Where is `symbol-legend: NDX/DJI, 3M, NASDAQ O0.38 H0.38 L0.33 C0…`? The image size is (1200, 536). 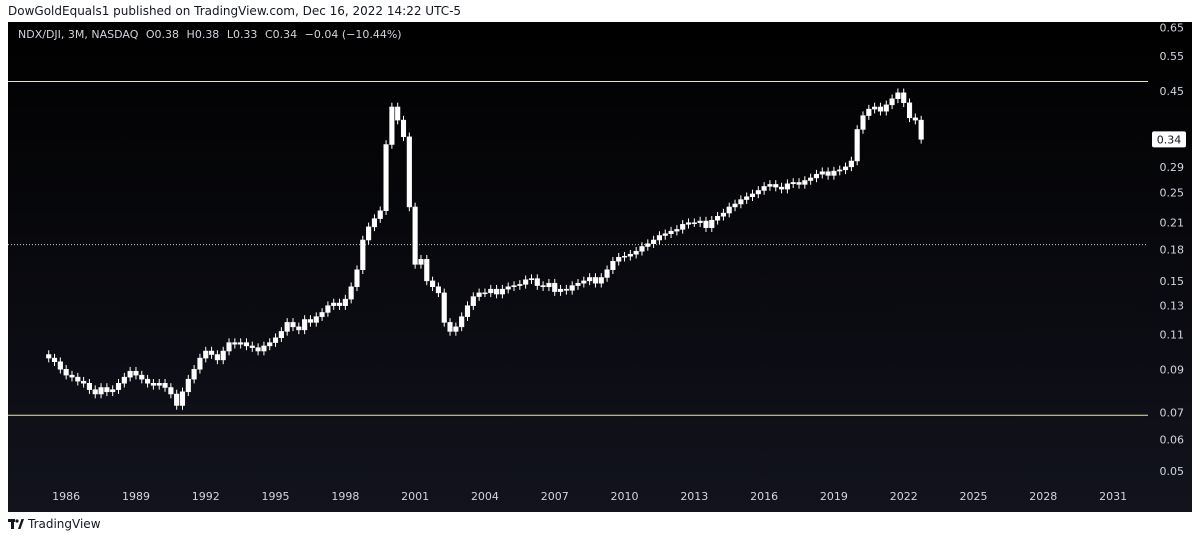
symbol-legend: NDX/DJI, 3M, NASDAQ O0.38 H0.38 L0.33 C0… is located at coordinates (212, 34).